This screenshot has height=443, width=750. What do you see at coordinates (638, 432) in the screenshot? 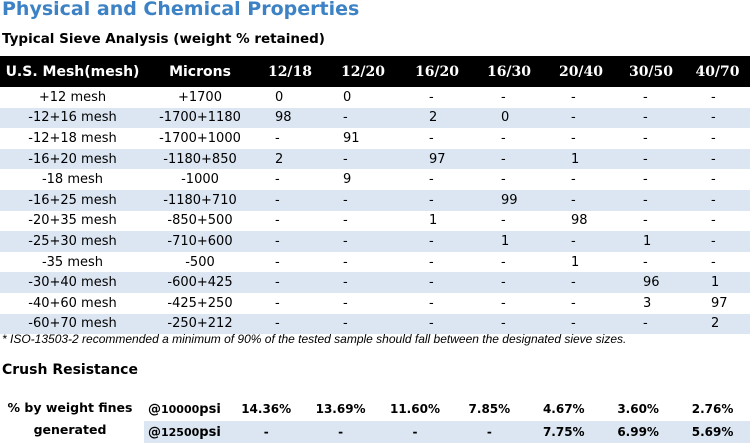
I see `crush-value-cell: 6.99%` at bounding box center [638, 432].